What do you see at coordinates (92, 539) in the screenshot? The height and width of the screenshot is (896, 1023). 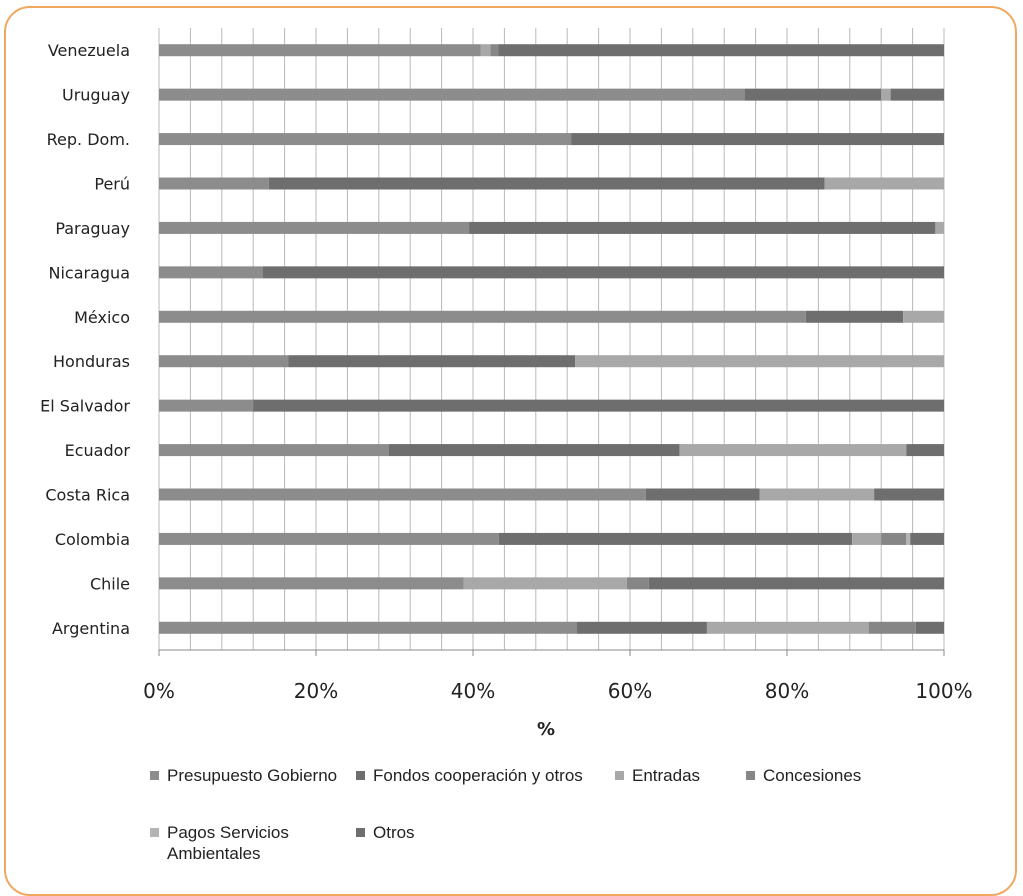 I see `category-label: Colombia` at bounding box center [92, 539].